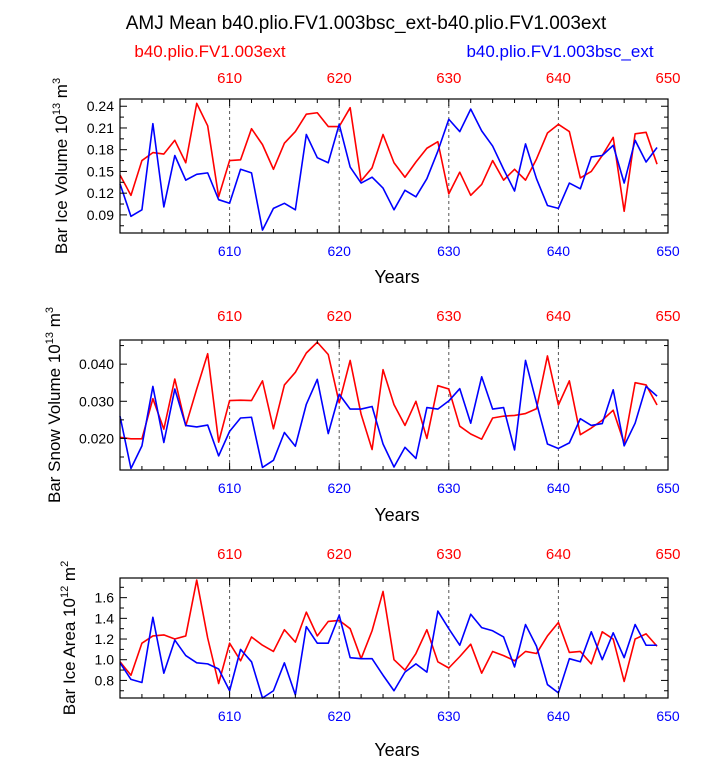 The image size is (723, 764). I want to click on y-axis-label: Bar Snow Volume 1013 m3, so click(54, 405).